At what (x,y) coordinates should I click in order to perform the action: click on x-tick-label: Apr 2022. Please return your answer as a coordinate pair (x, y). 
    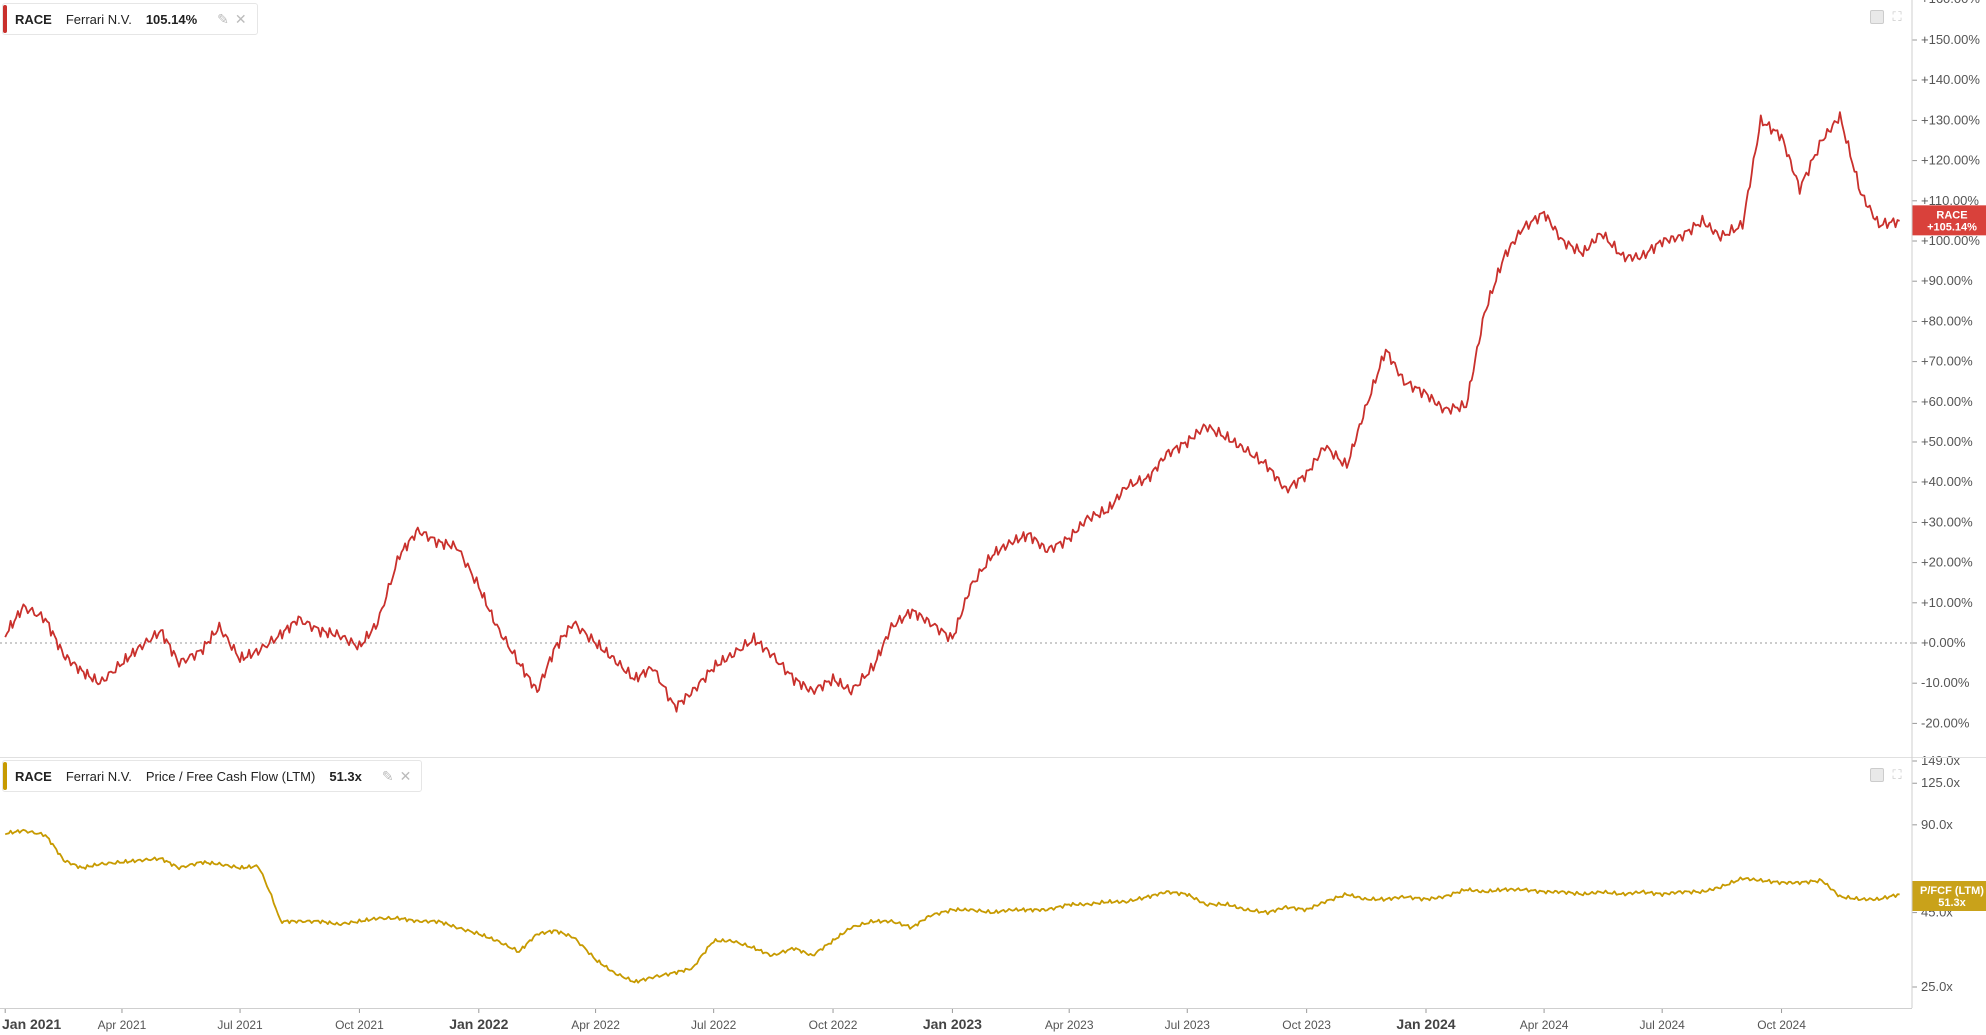
    Looking at the image, I should click on (595, 1025).